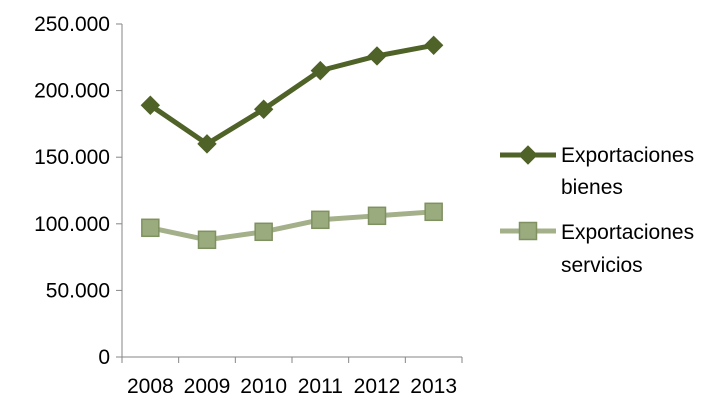  Describe the element at coordinates (597, 249) in the screenshot. I see `legend-item-exportaciones-servicios: Exportaciones servicios` at that location.